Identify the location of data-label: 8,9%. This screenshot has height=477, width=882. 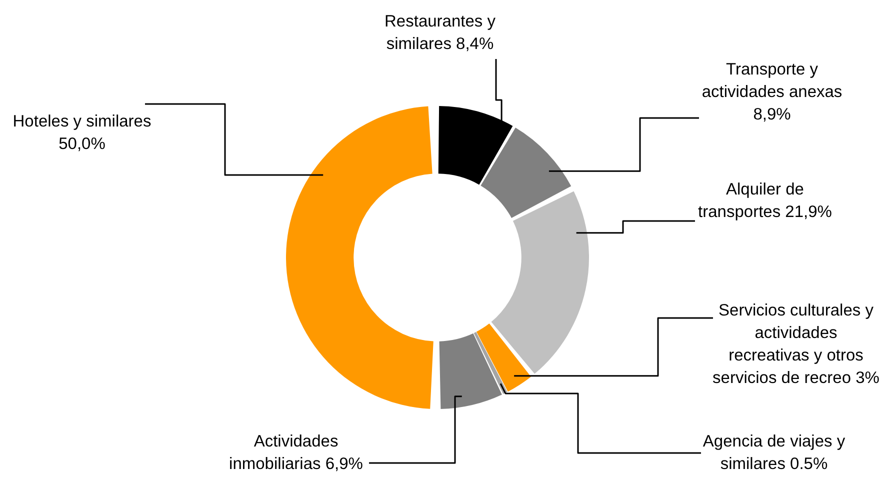
(772, 115).